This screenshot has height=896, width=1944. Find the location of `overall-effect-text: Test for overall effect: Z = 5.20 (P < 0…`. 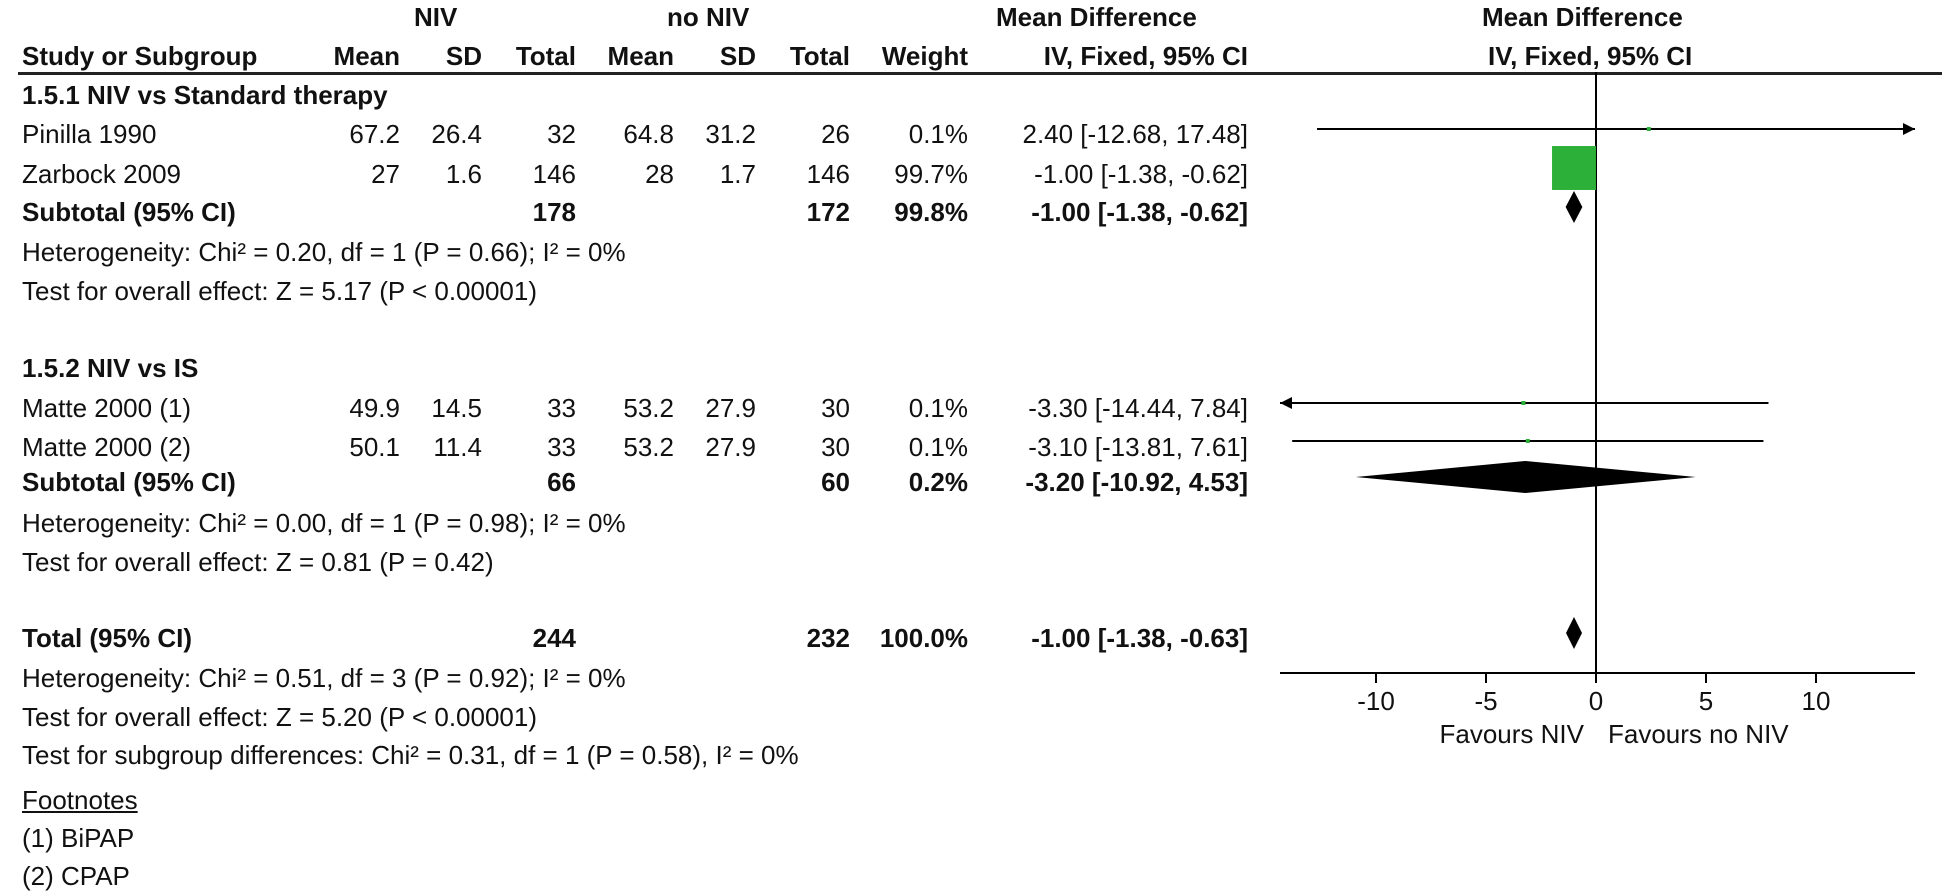

overall-effect-text: Test for overall effect: Z = 5.20 (P < 0… is located at coordinates (279, 717).